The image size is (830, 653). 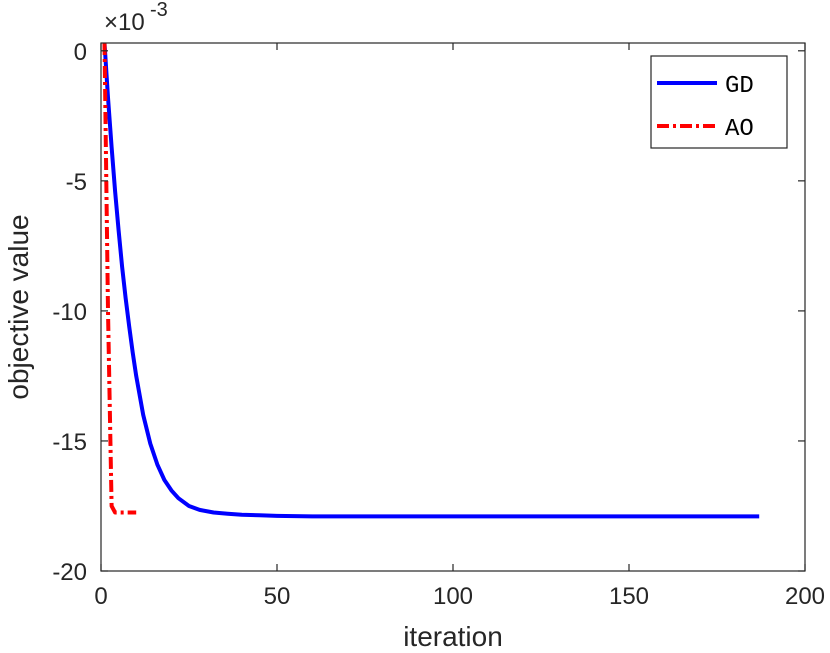 What do you see at coordinates (69, 442) in the screenshot?
I see `y-tick-label: -15` at bounding box center [69, 442].